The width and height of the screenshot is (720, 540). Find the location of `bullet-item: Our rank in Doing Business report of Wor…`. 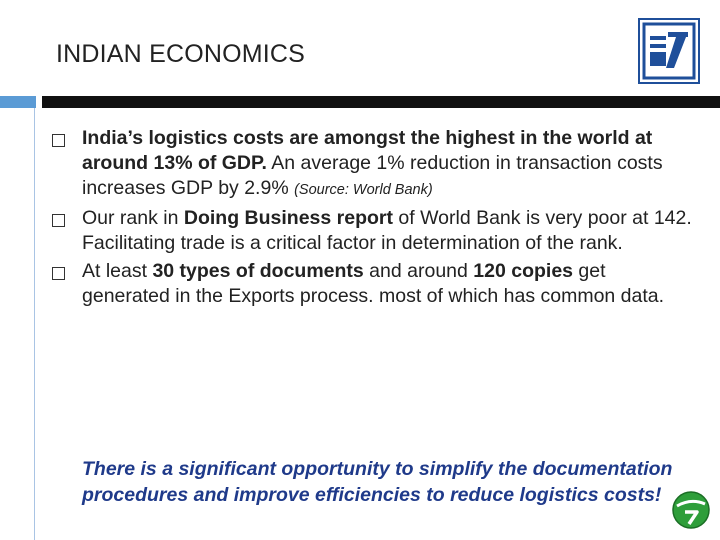

bullet-item: Our rank in Doing Business report of Wor… is located at coordinates (372, 231).